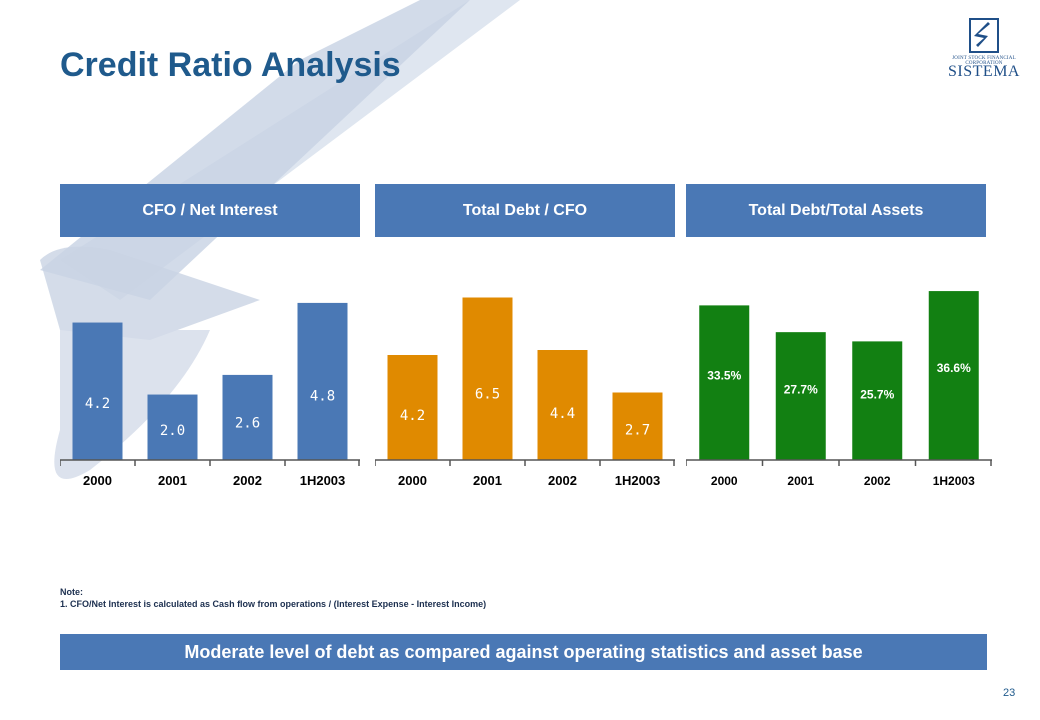 The width and height of the screenshot is (1040, 720). What do you see at coordinates (210, 210) in the screenshot?
I see `chart-header-cfo-net-interest: CFO / Net Interest` at bounding box center [210, 210].